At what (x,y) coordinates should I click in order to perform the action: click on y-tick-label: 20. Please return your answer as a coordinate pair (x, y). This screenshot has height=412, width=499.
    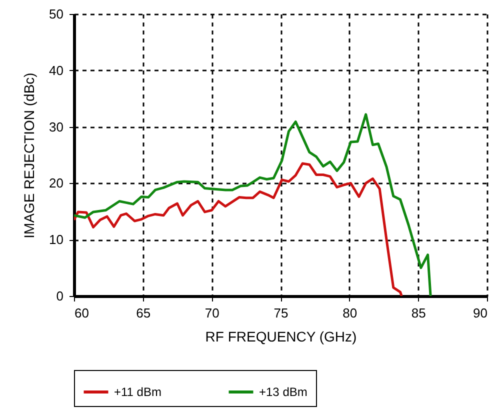
    Looking at the image, I should click on (56, 183).